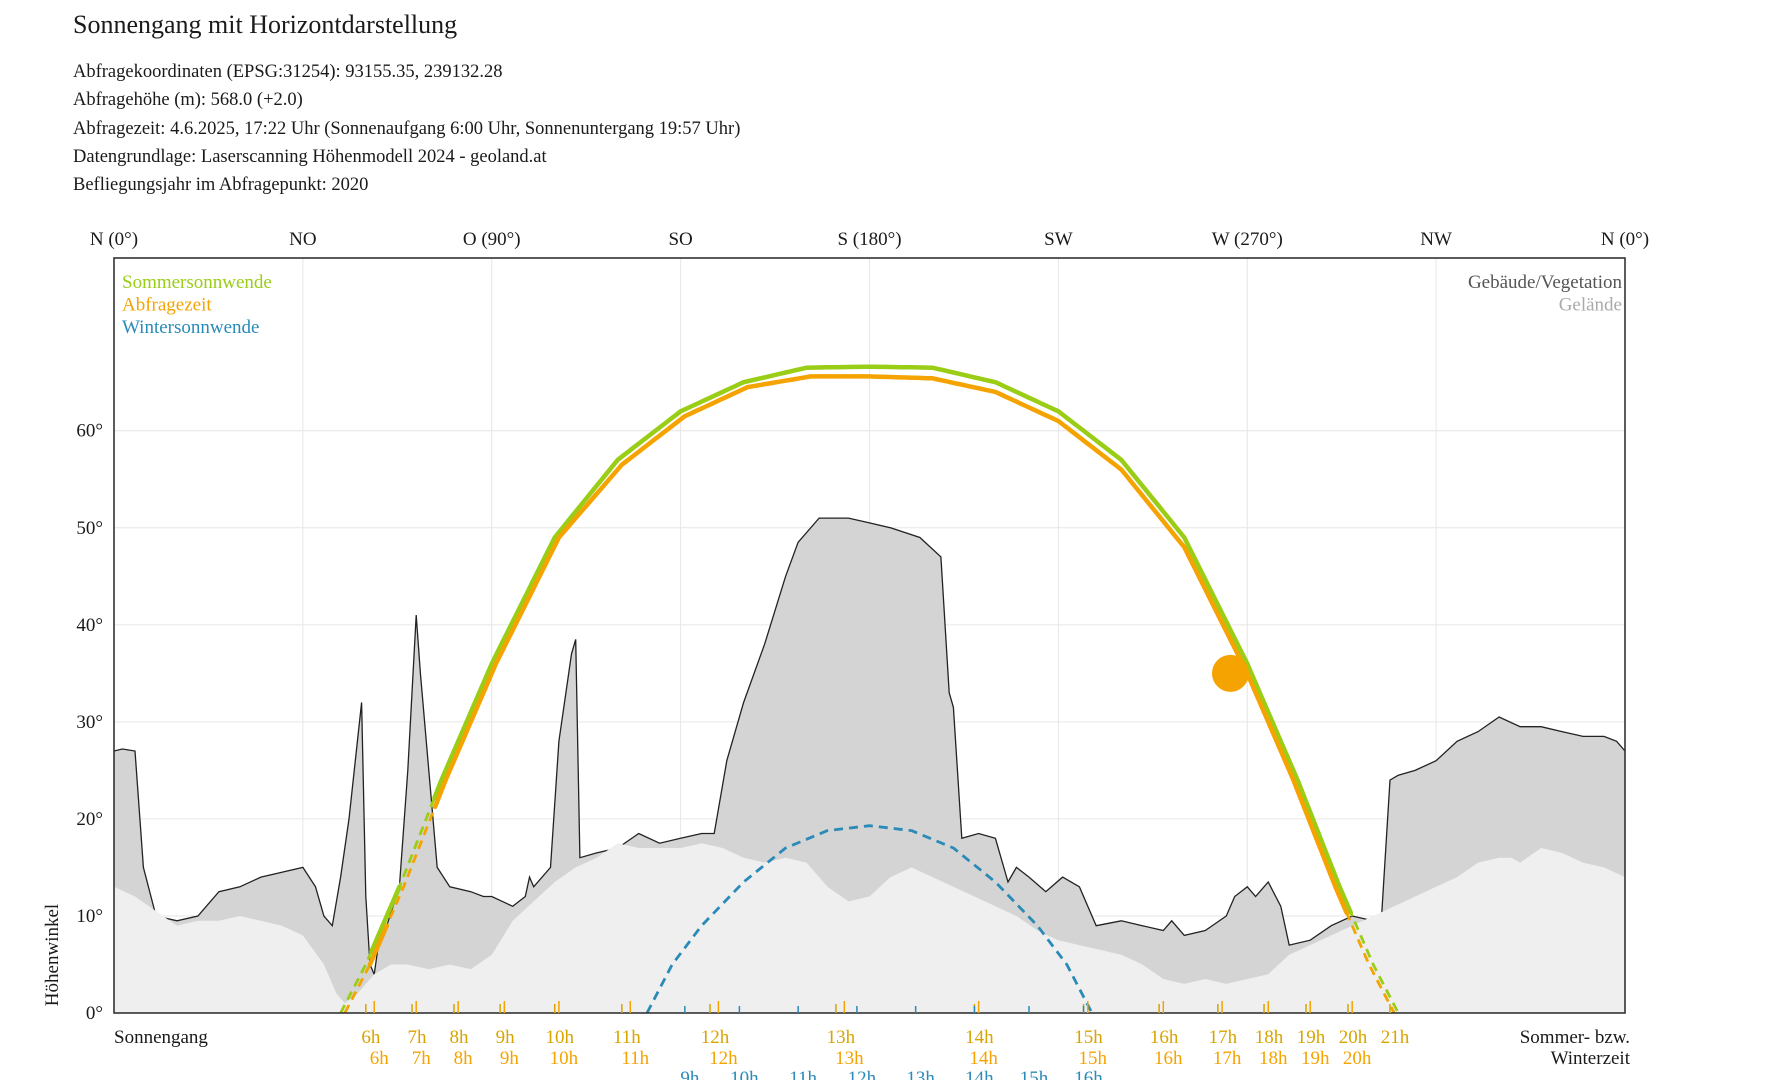 The height and width of the screenshot is (1080, 1789). Describe the element at coordinates (89, 819) in the screenshot. I see `y-tick-label: 20°` at that location.